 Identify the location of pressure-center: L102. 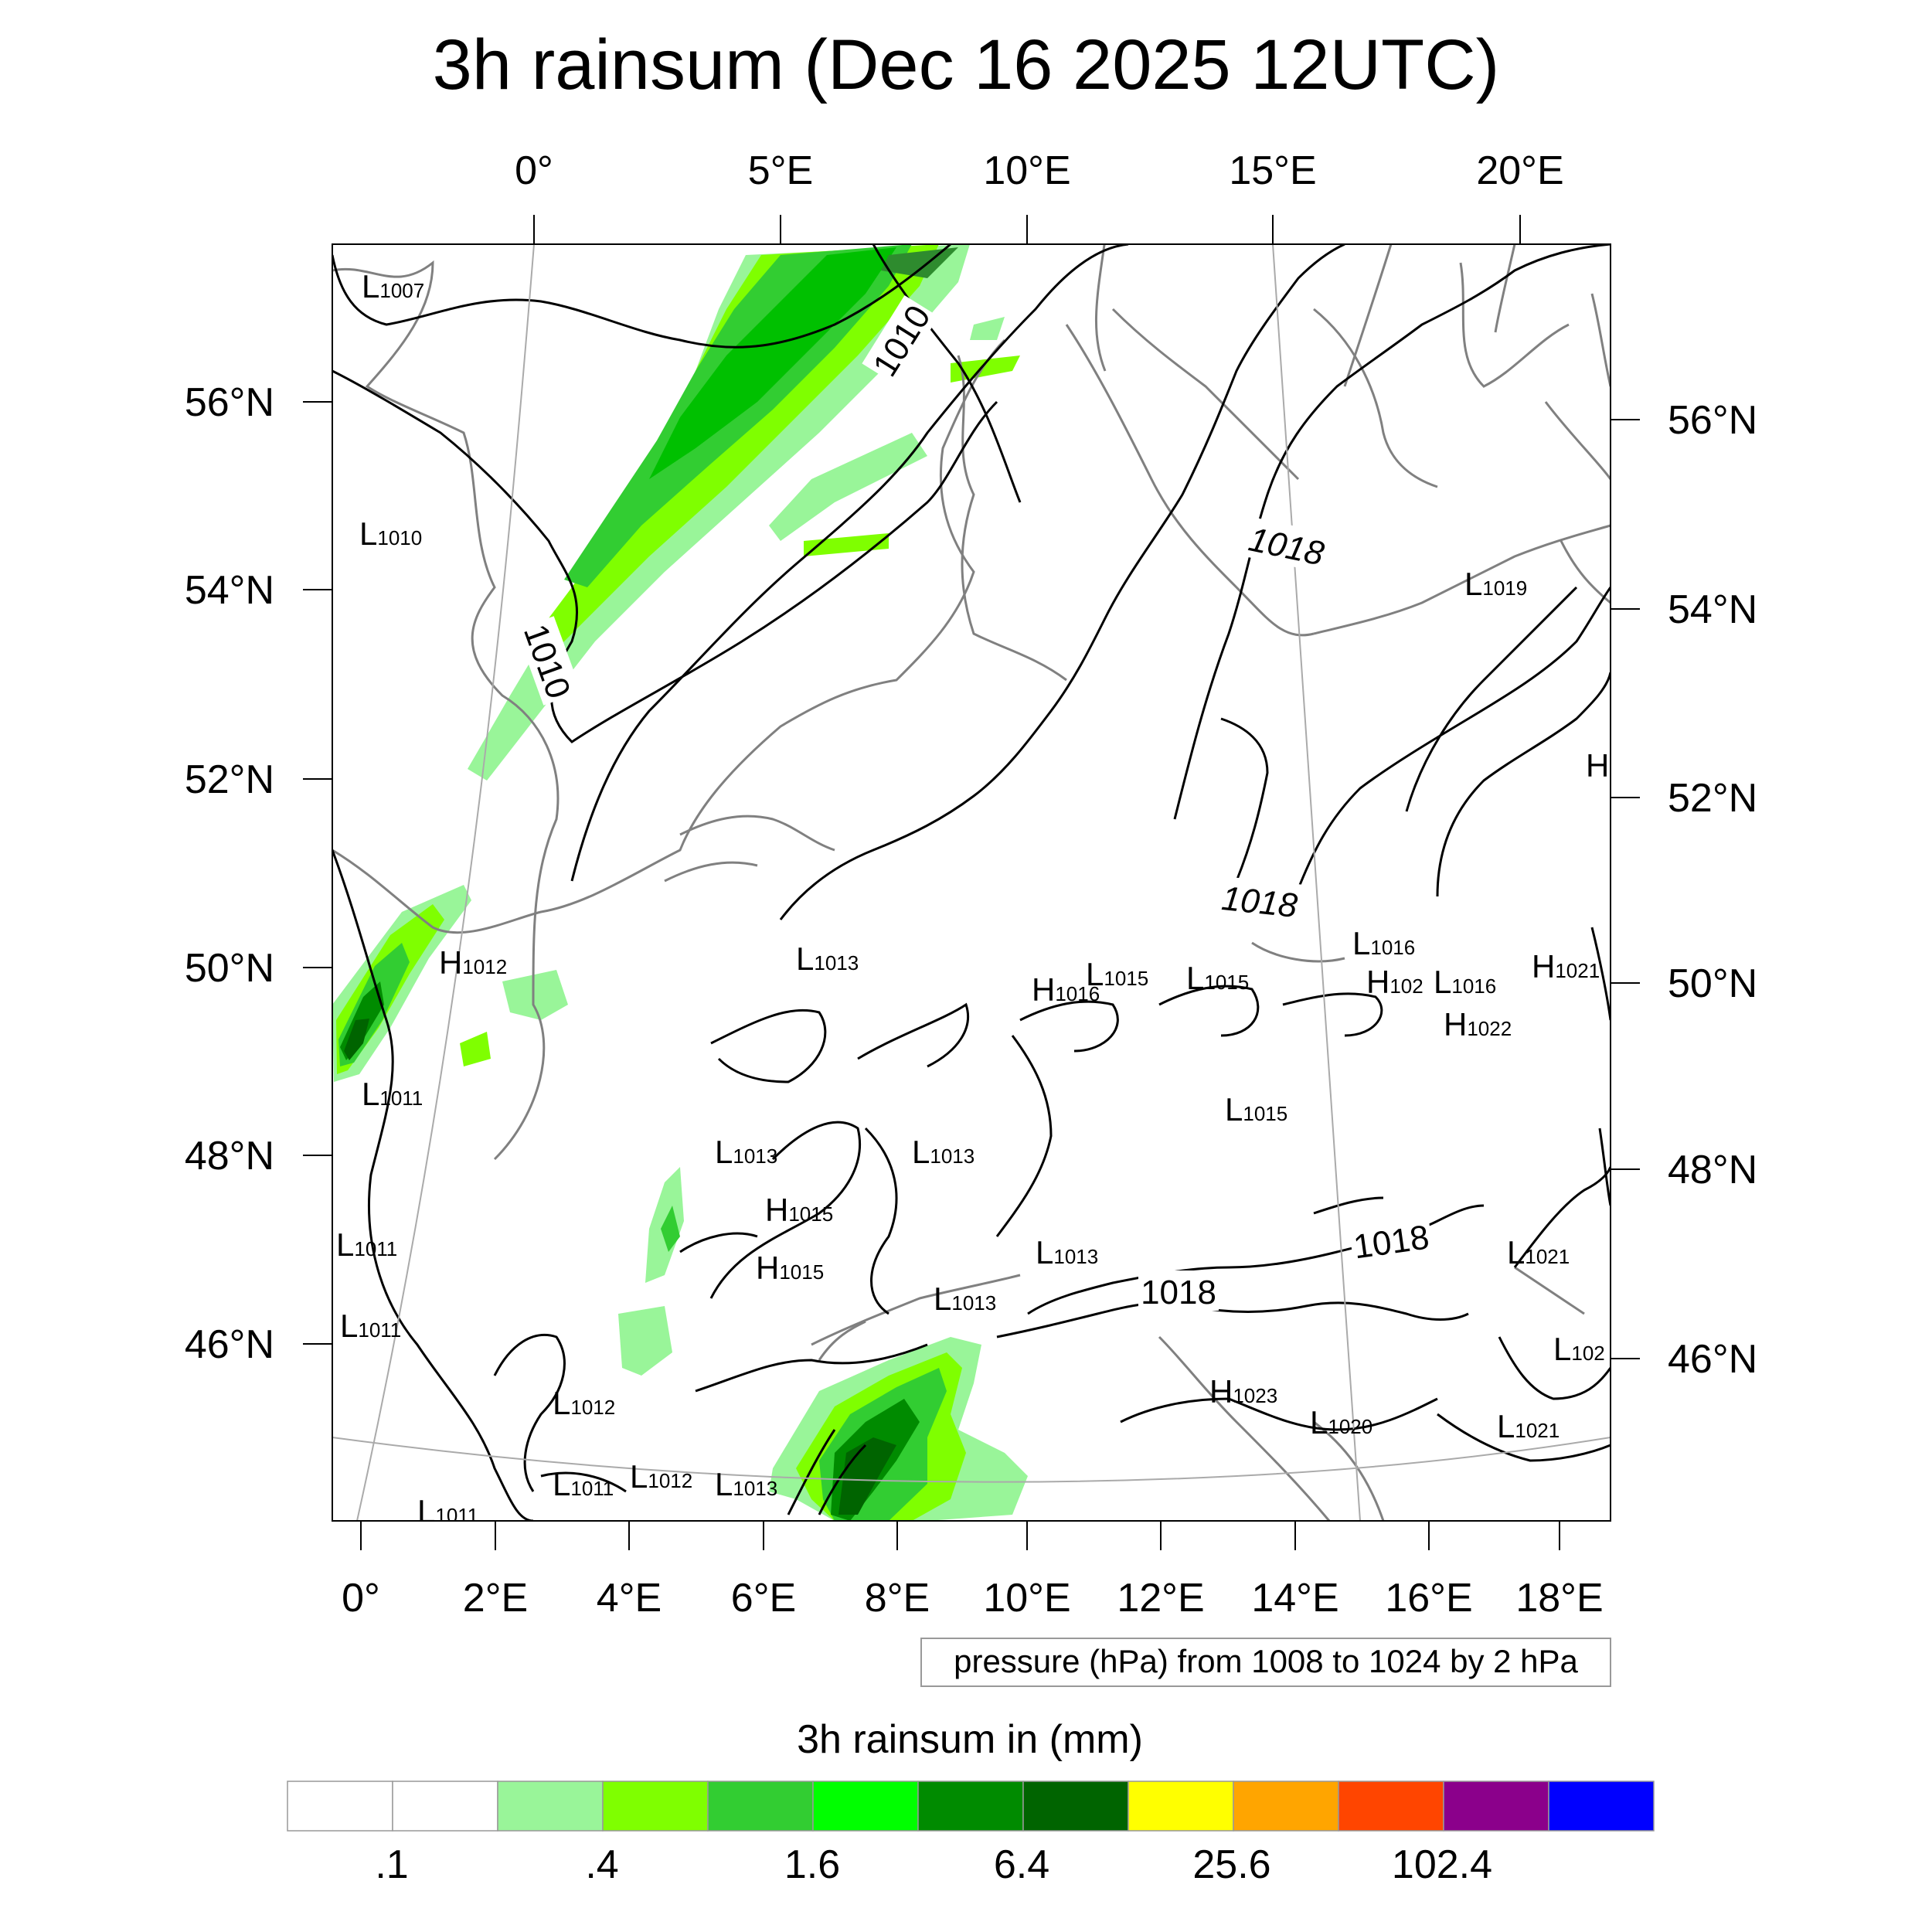
(1579, 1349).